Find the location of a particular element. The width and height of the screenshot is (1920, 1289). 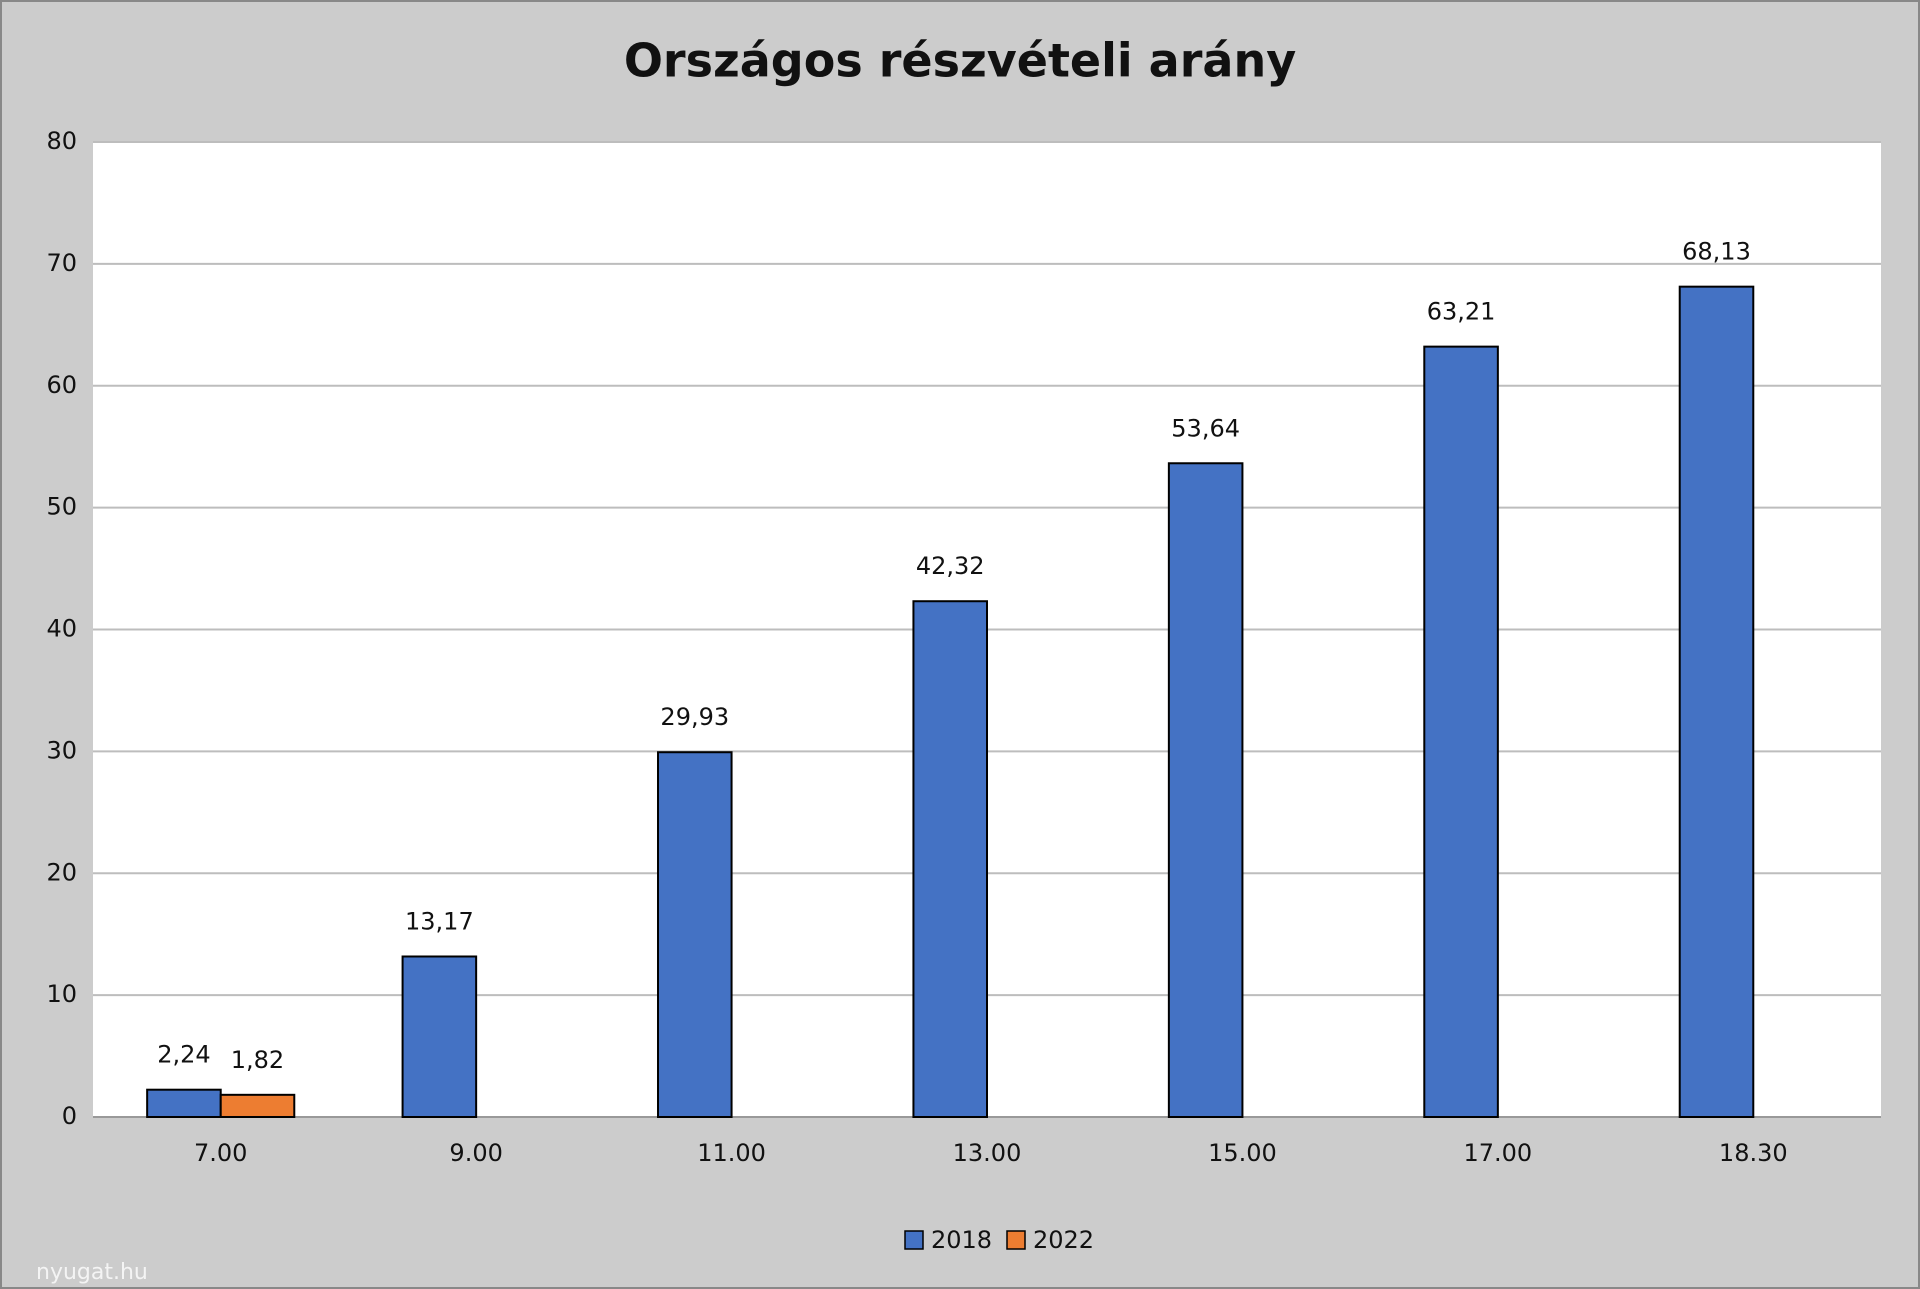

y-tick-label: 60 is located at coordinates (61, 385).